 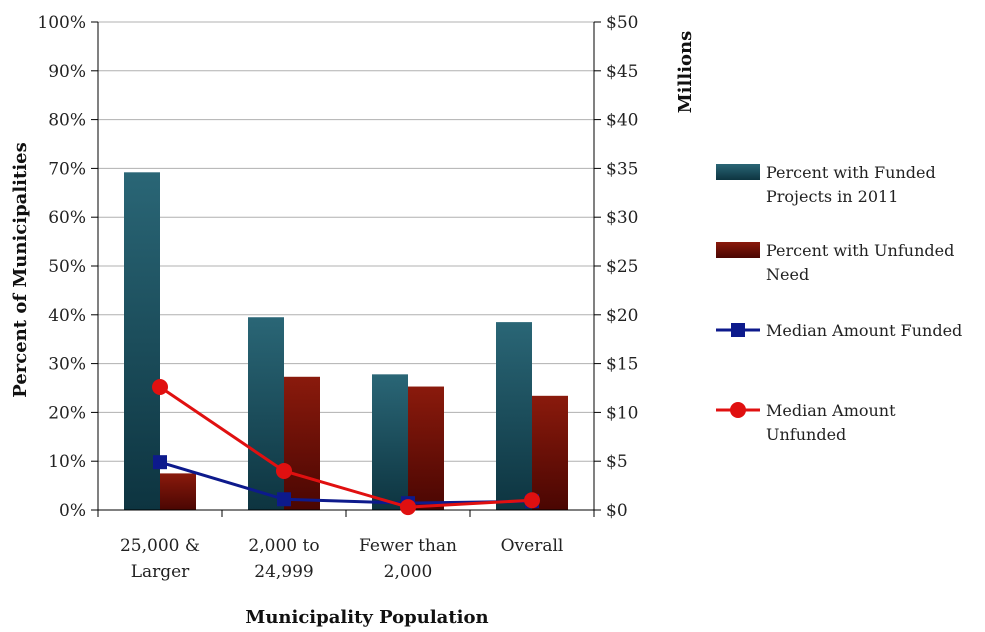 I want to click on legend-label: Percent with Unfunded Need, so click(x=860, y=262).